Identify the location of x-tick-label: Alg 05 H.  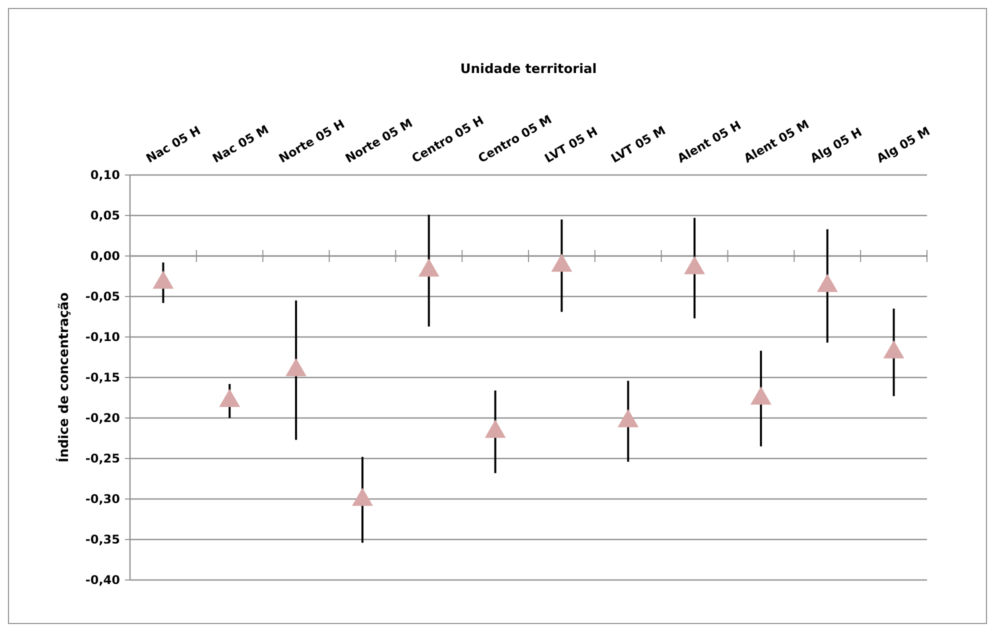
(836, 145).